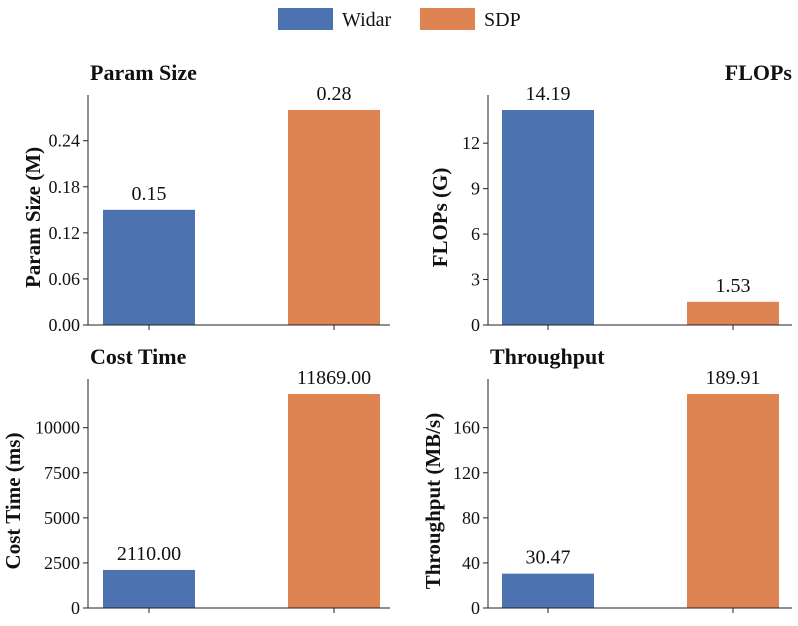 The image size is (798, 626). I want to click on data-label-flops-widar: 14.19, so click(548, 94).